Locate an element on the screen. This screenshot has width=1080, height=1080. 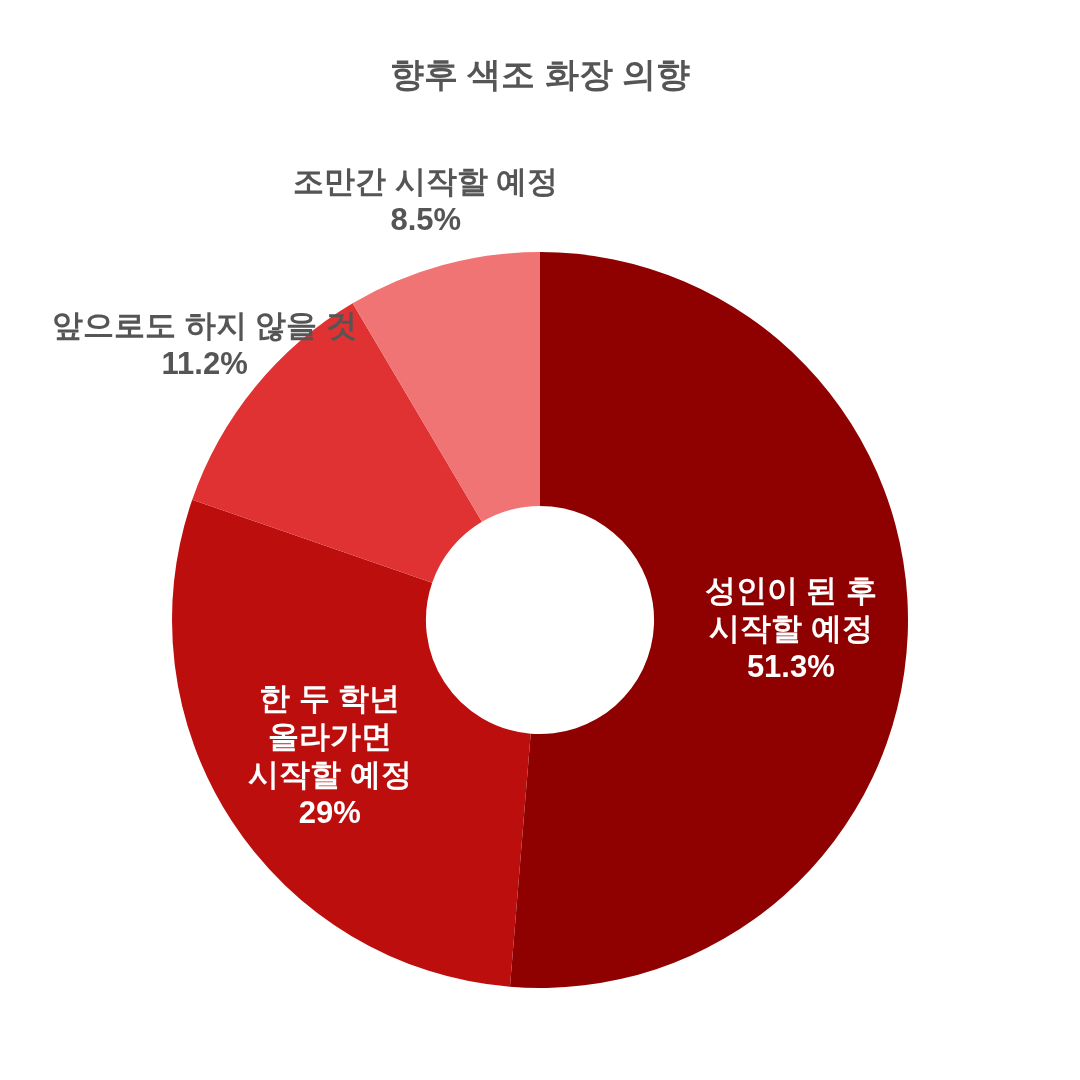
slice-label: 앞으로도 하지 않을 것 is located at coordinates (205, 325).